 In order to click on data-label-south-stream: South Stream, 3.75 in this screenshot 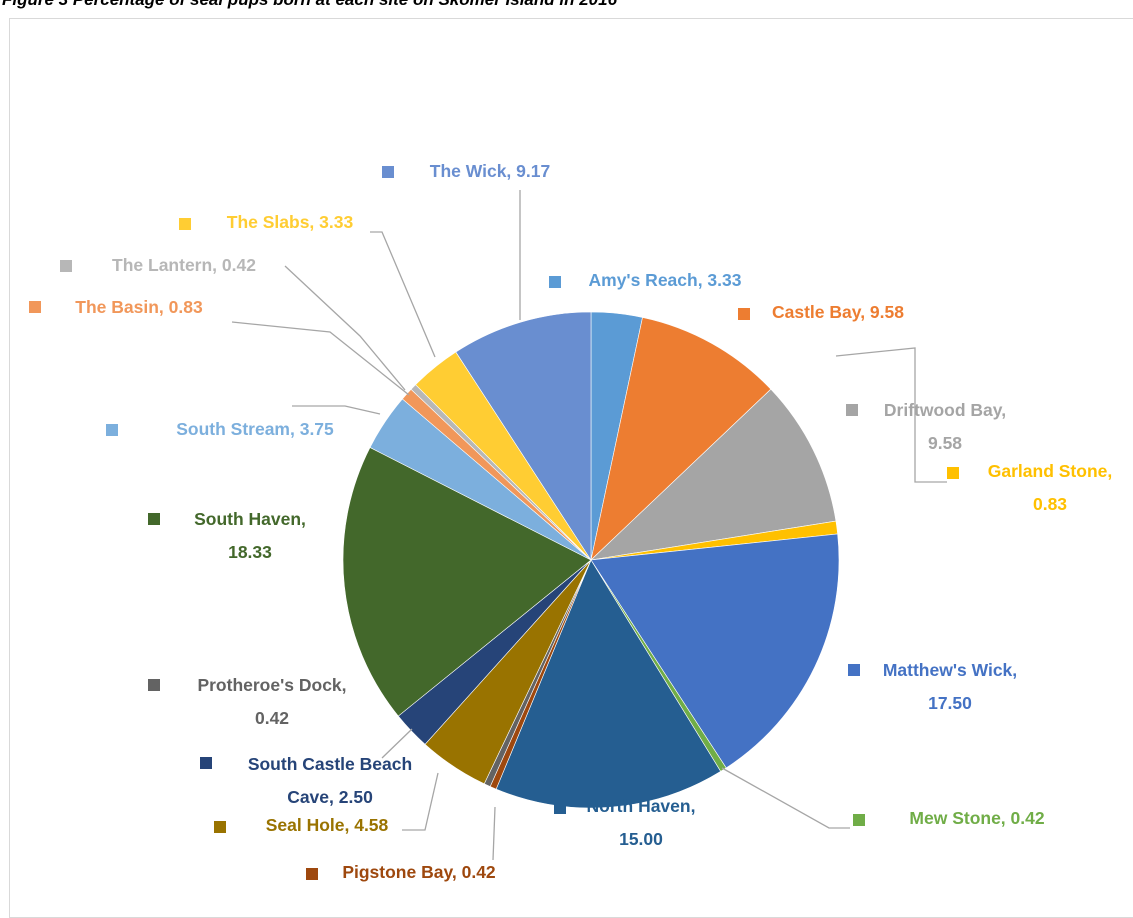, I will do `click(255, 429)`.